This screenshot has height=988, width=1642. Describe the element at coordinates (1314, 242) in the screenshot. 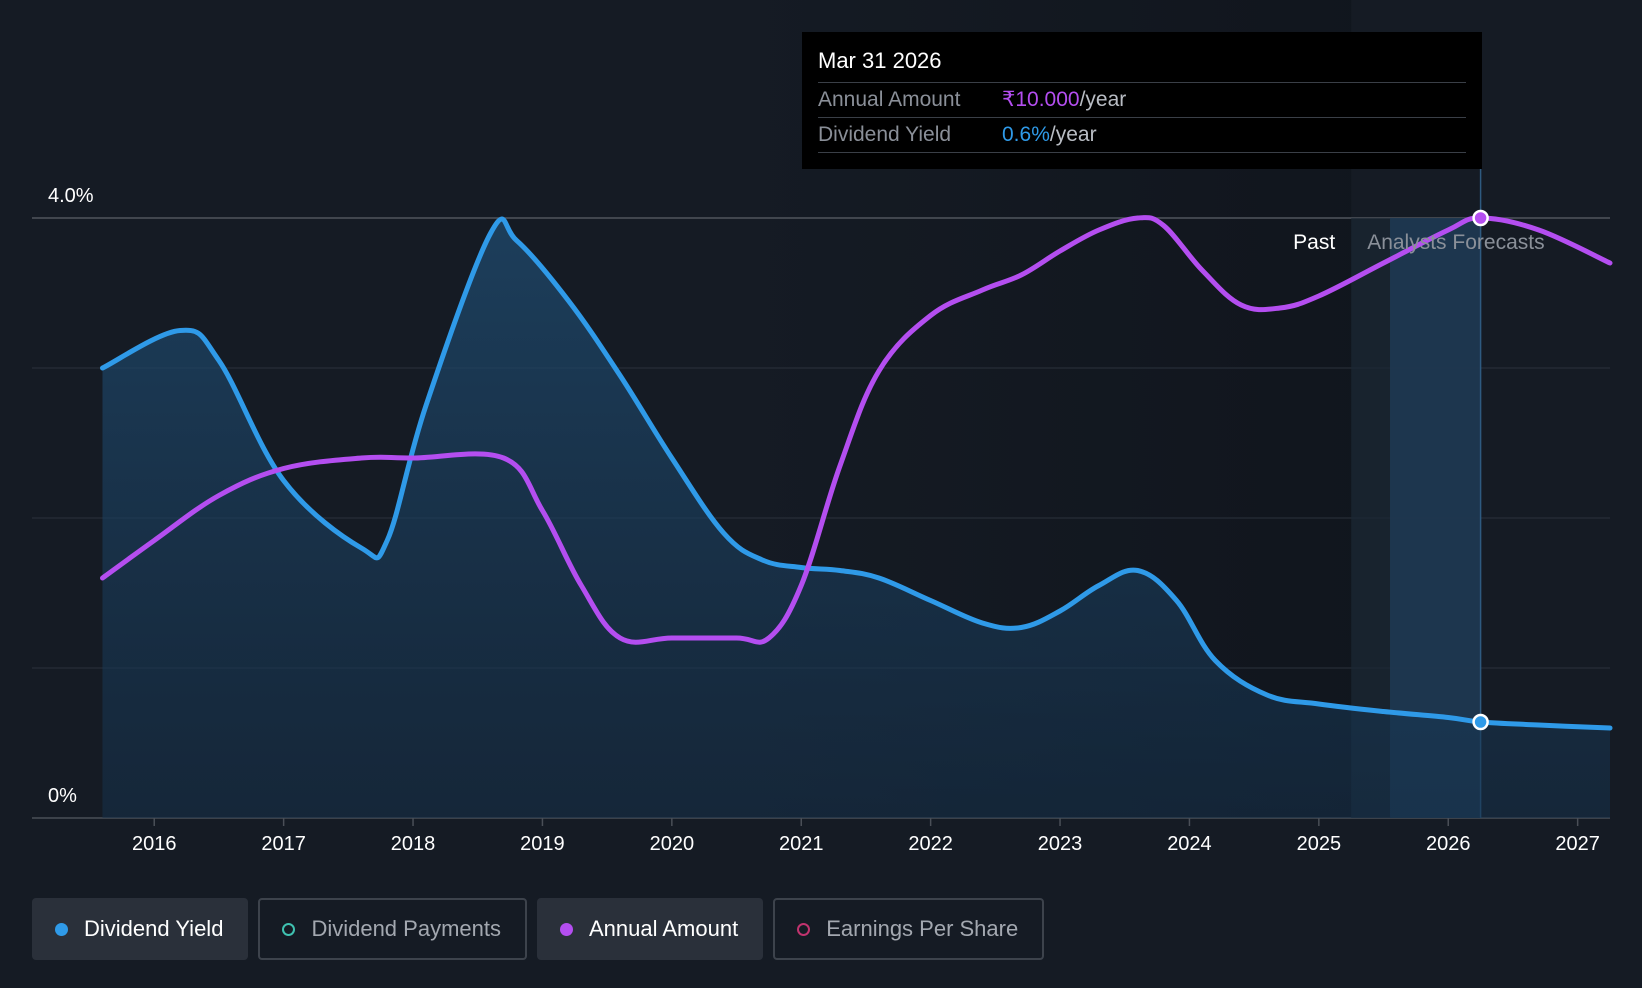

I see `past-label: Past` at that location.